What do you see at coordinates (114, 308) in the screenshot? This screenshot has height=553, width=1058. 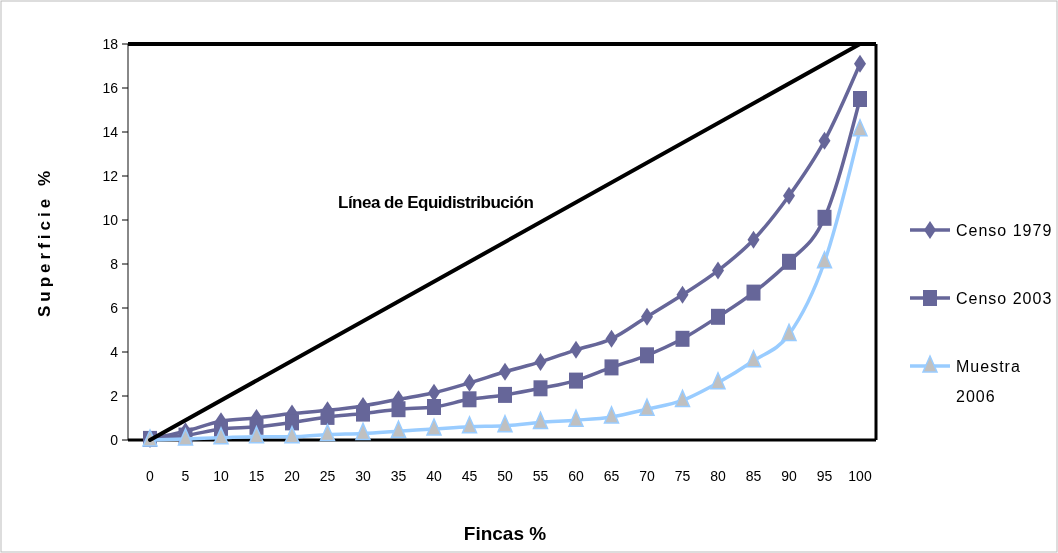 I see `y-tick-label: 6` at bounding box center [114, 308].